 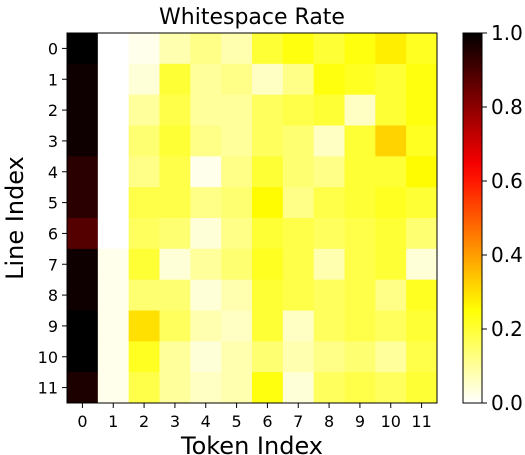 What do you see at coordinates (206, 421) in the screenshot?
I see `x-tick-label: 4` at bounding box center [206, 421].